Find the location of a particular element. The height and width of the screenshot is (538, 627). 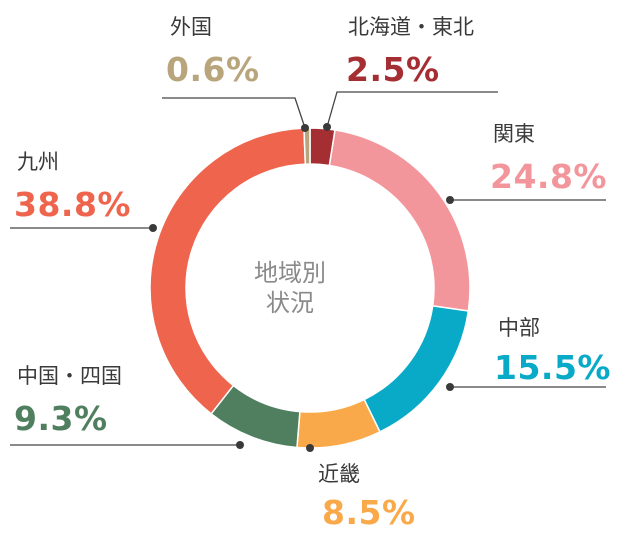

leader-line-foreign is located at coordinates (234, 113).